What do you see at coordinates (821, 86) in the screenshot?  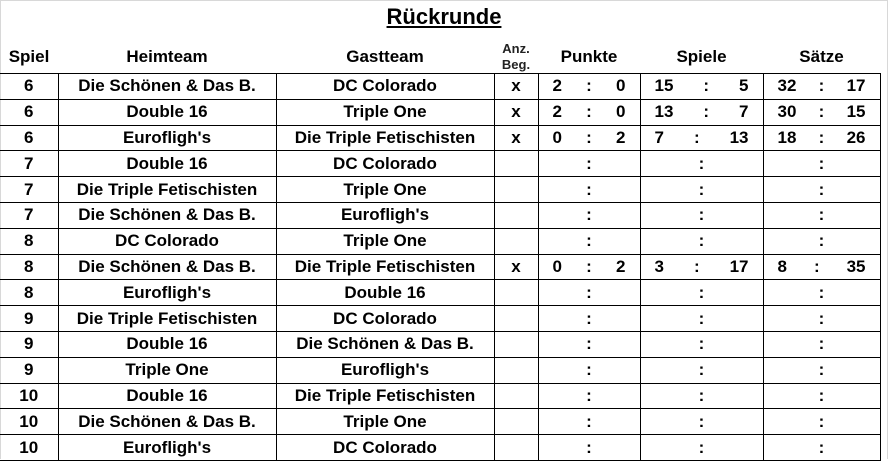 I see `saetze-cell: 32 : 17` at bounding box center [821, 86].